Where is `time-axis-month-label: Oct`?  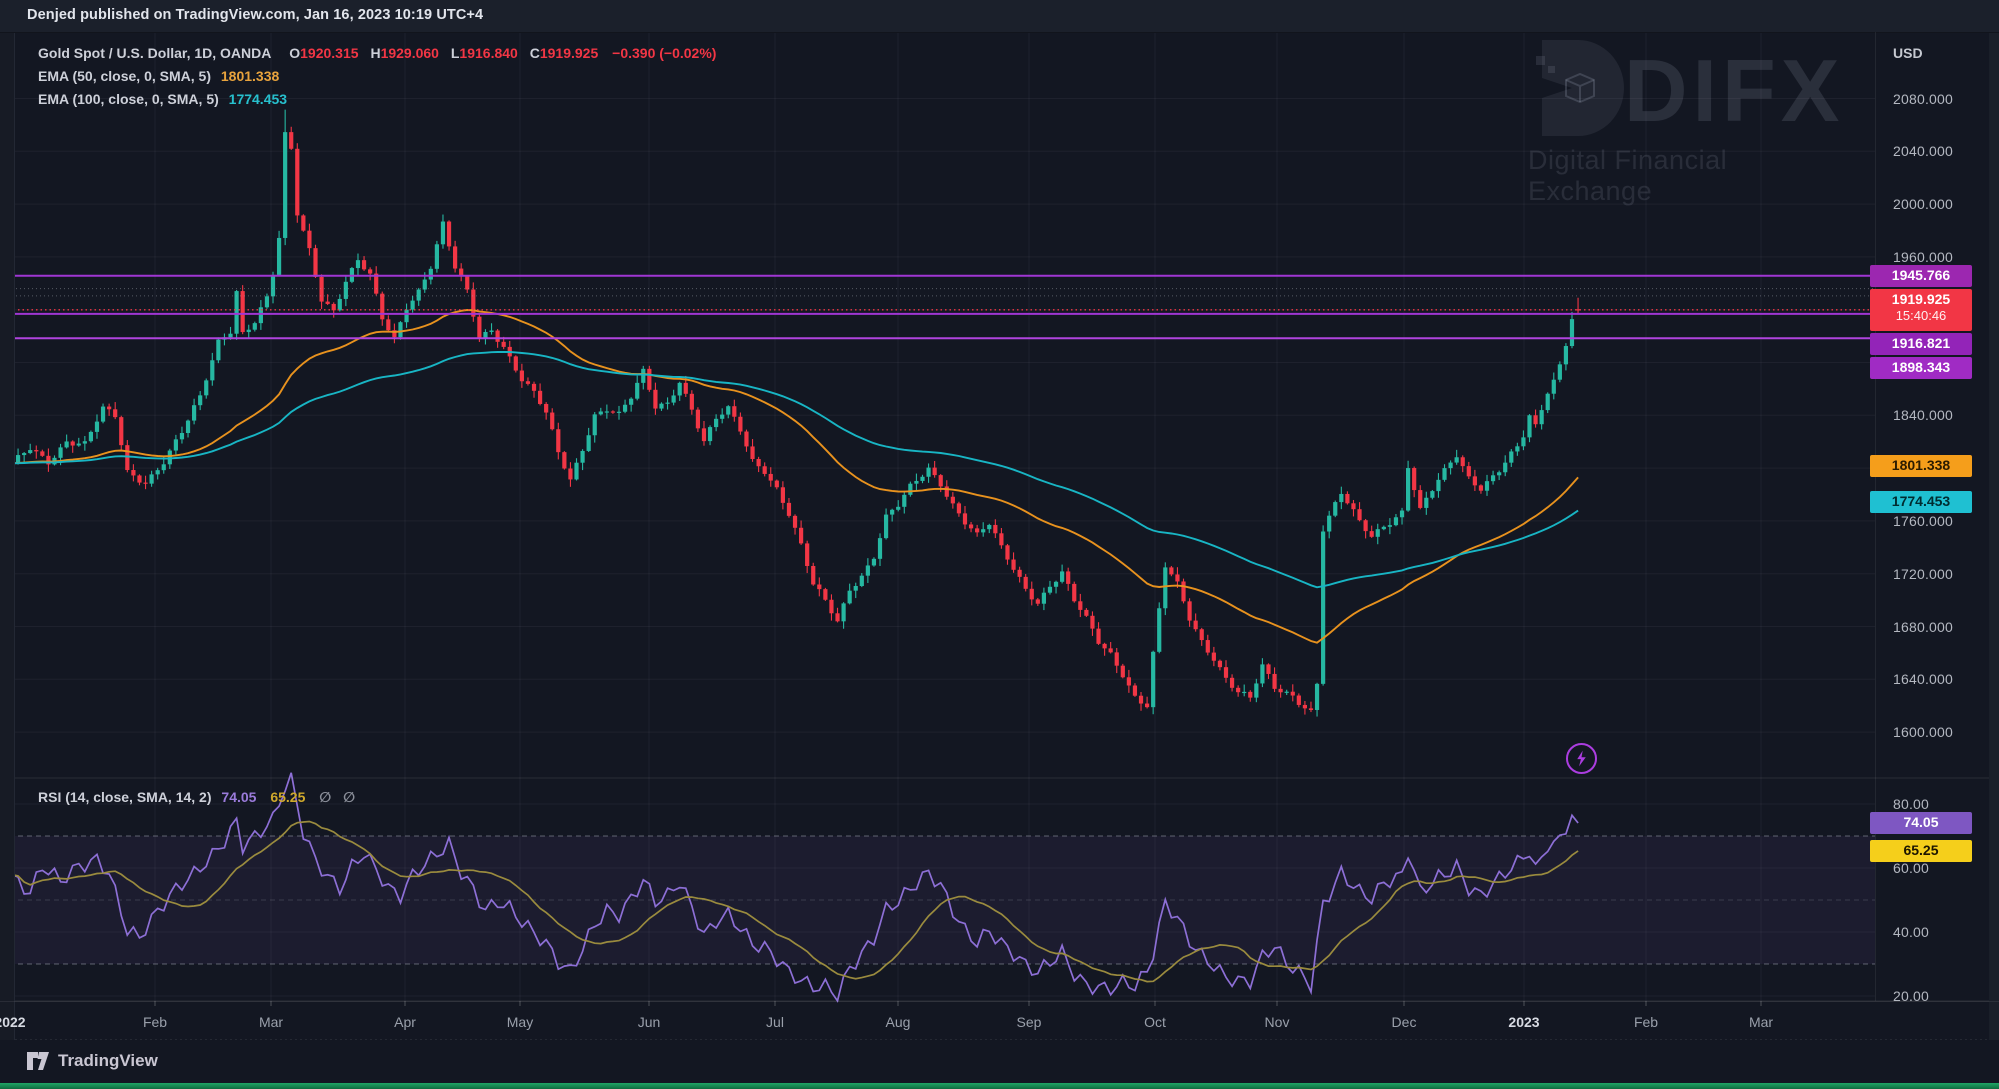 time-axis-month-label: Oct is located at coordinates (1155, 1022).